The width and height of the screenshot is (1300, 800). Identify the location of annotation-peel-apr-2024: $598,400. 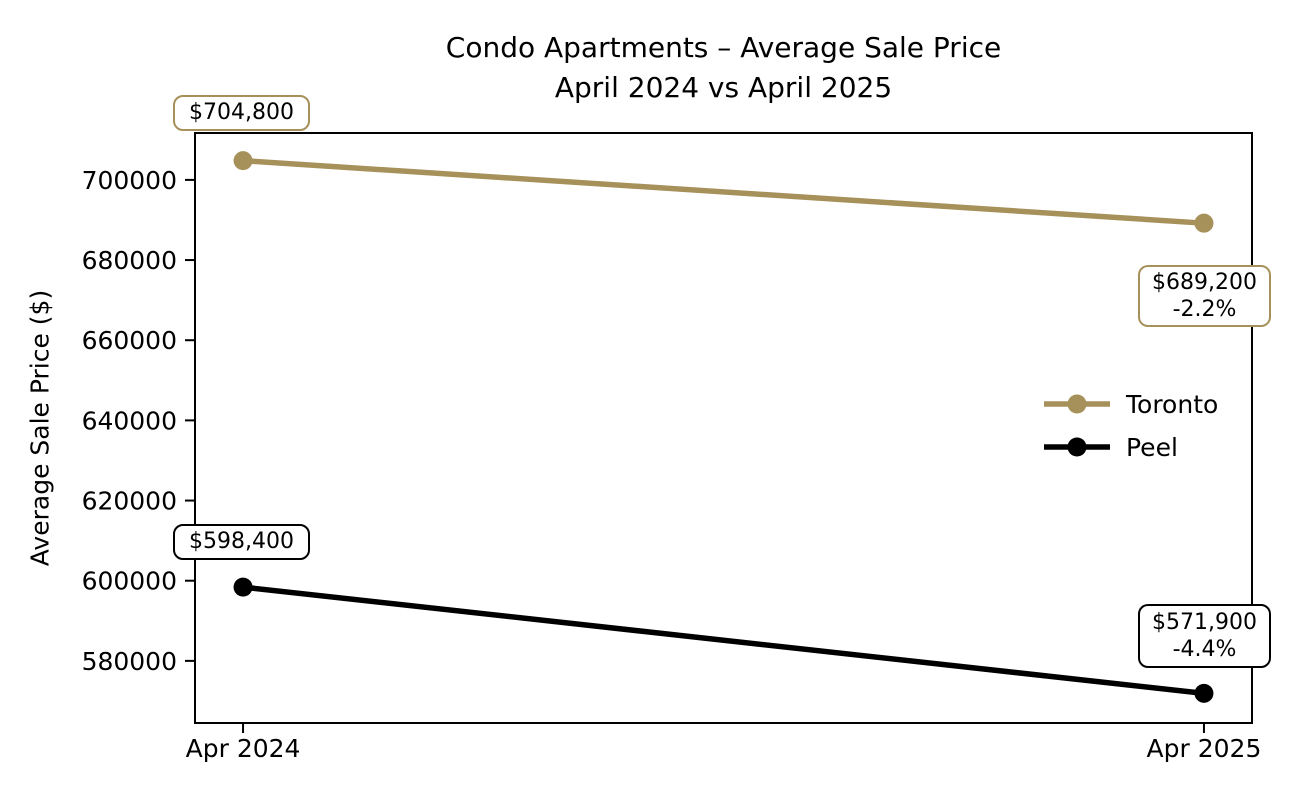
(241, 542).